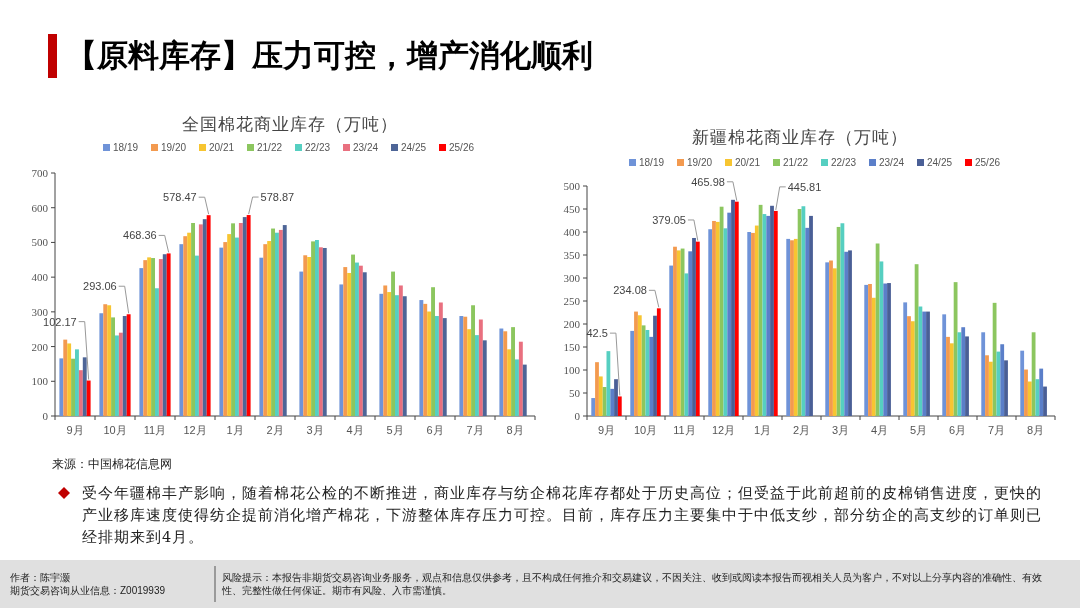 The height and width of the screenshot is (608, 1080). Describe the element at coordinates (577, 416) in the screenshot. I see `y-tick-label: 0` at that location.